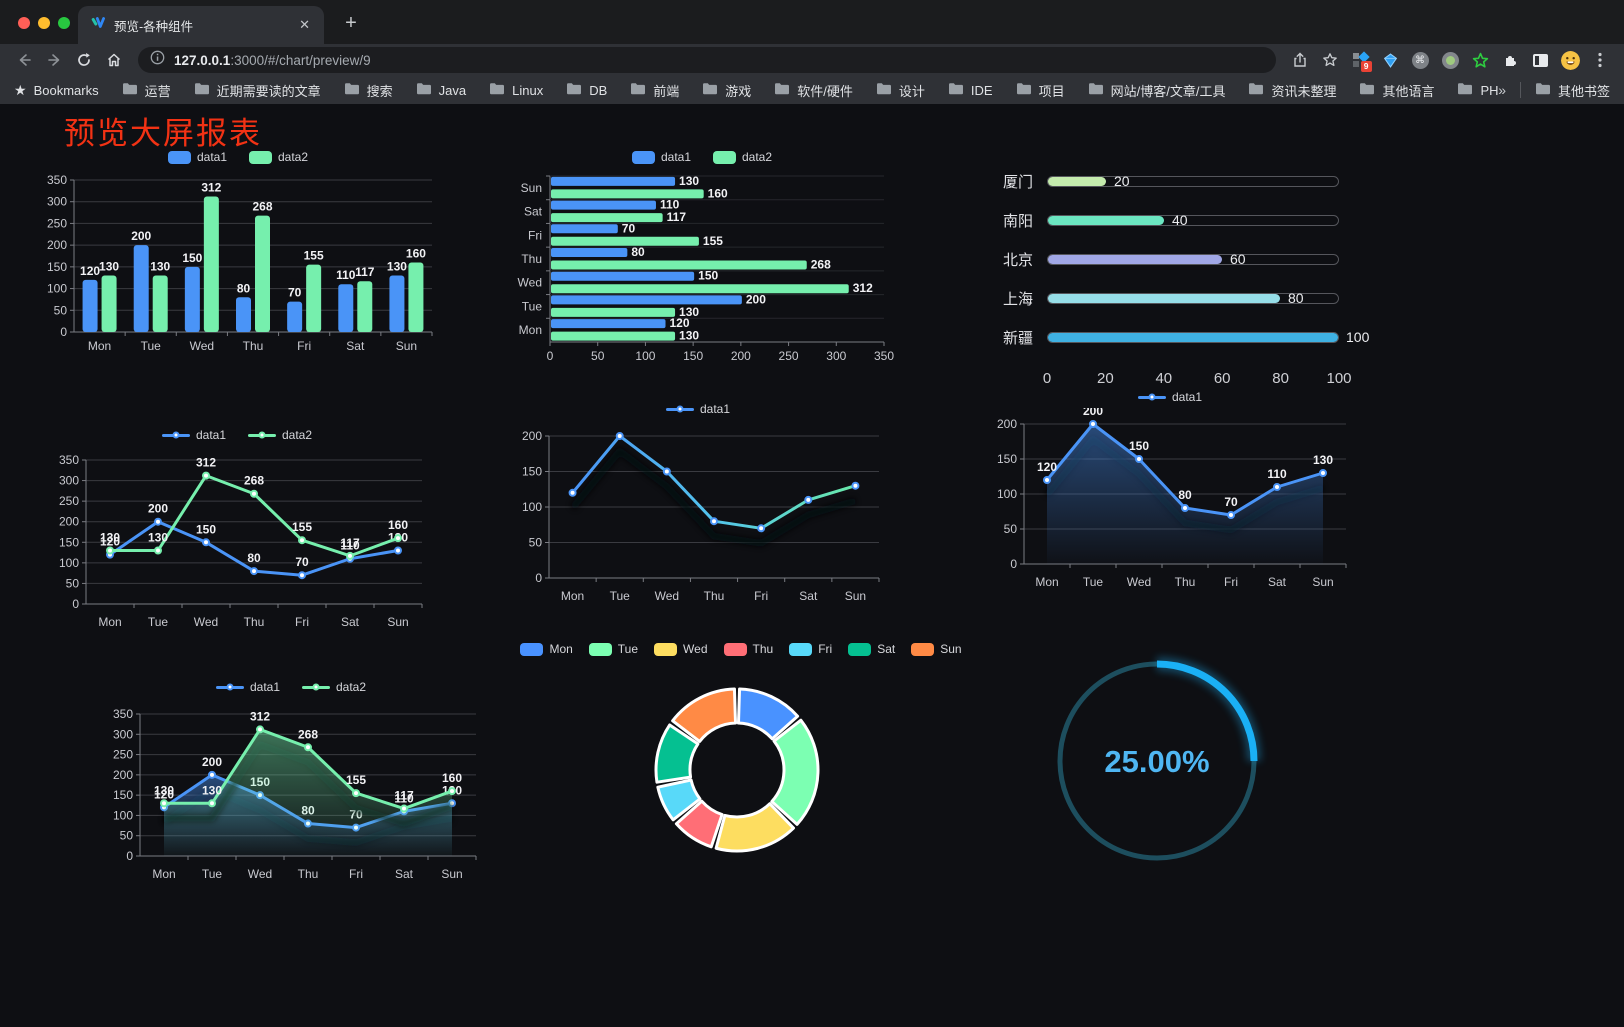  Describe the element at coordinates (1502, 90) in the screenshot. I see `bookmarks-overflow-chevron: »` at that location.